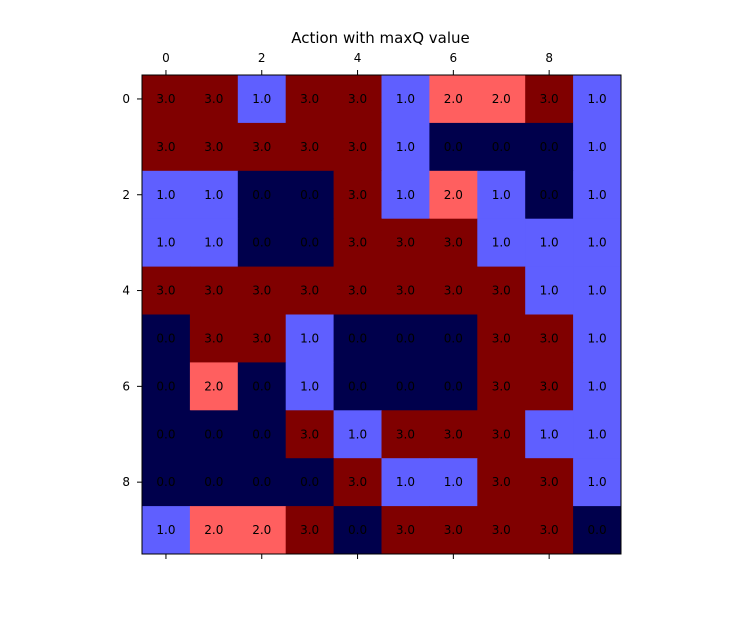 This screenshot has height=622, width=744. I want to click on x-tick-label: 8, so click(549, 58).